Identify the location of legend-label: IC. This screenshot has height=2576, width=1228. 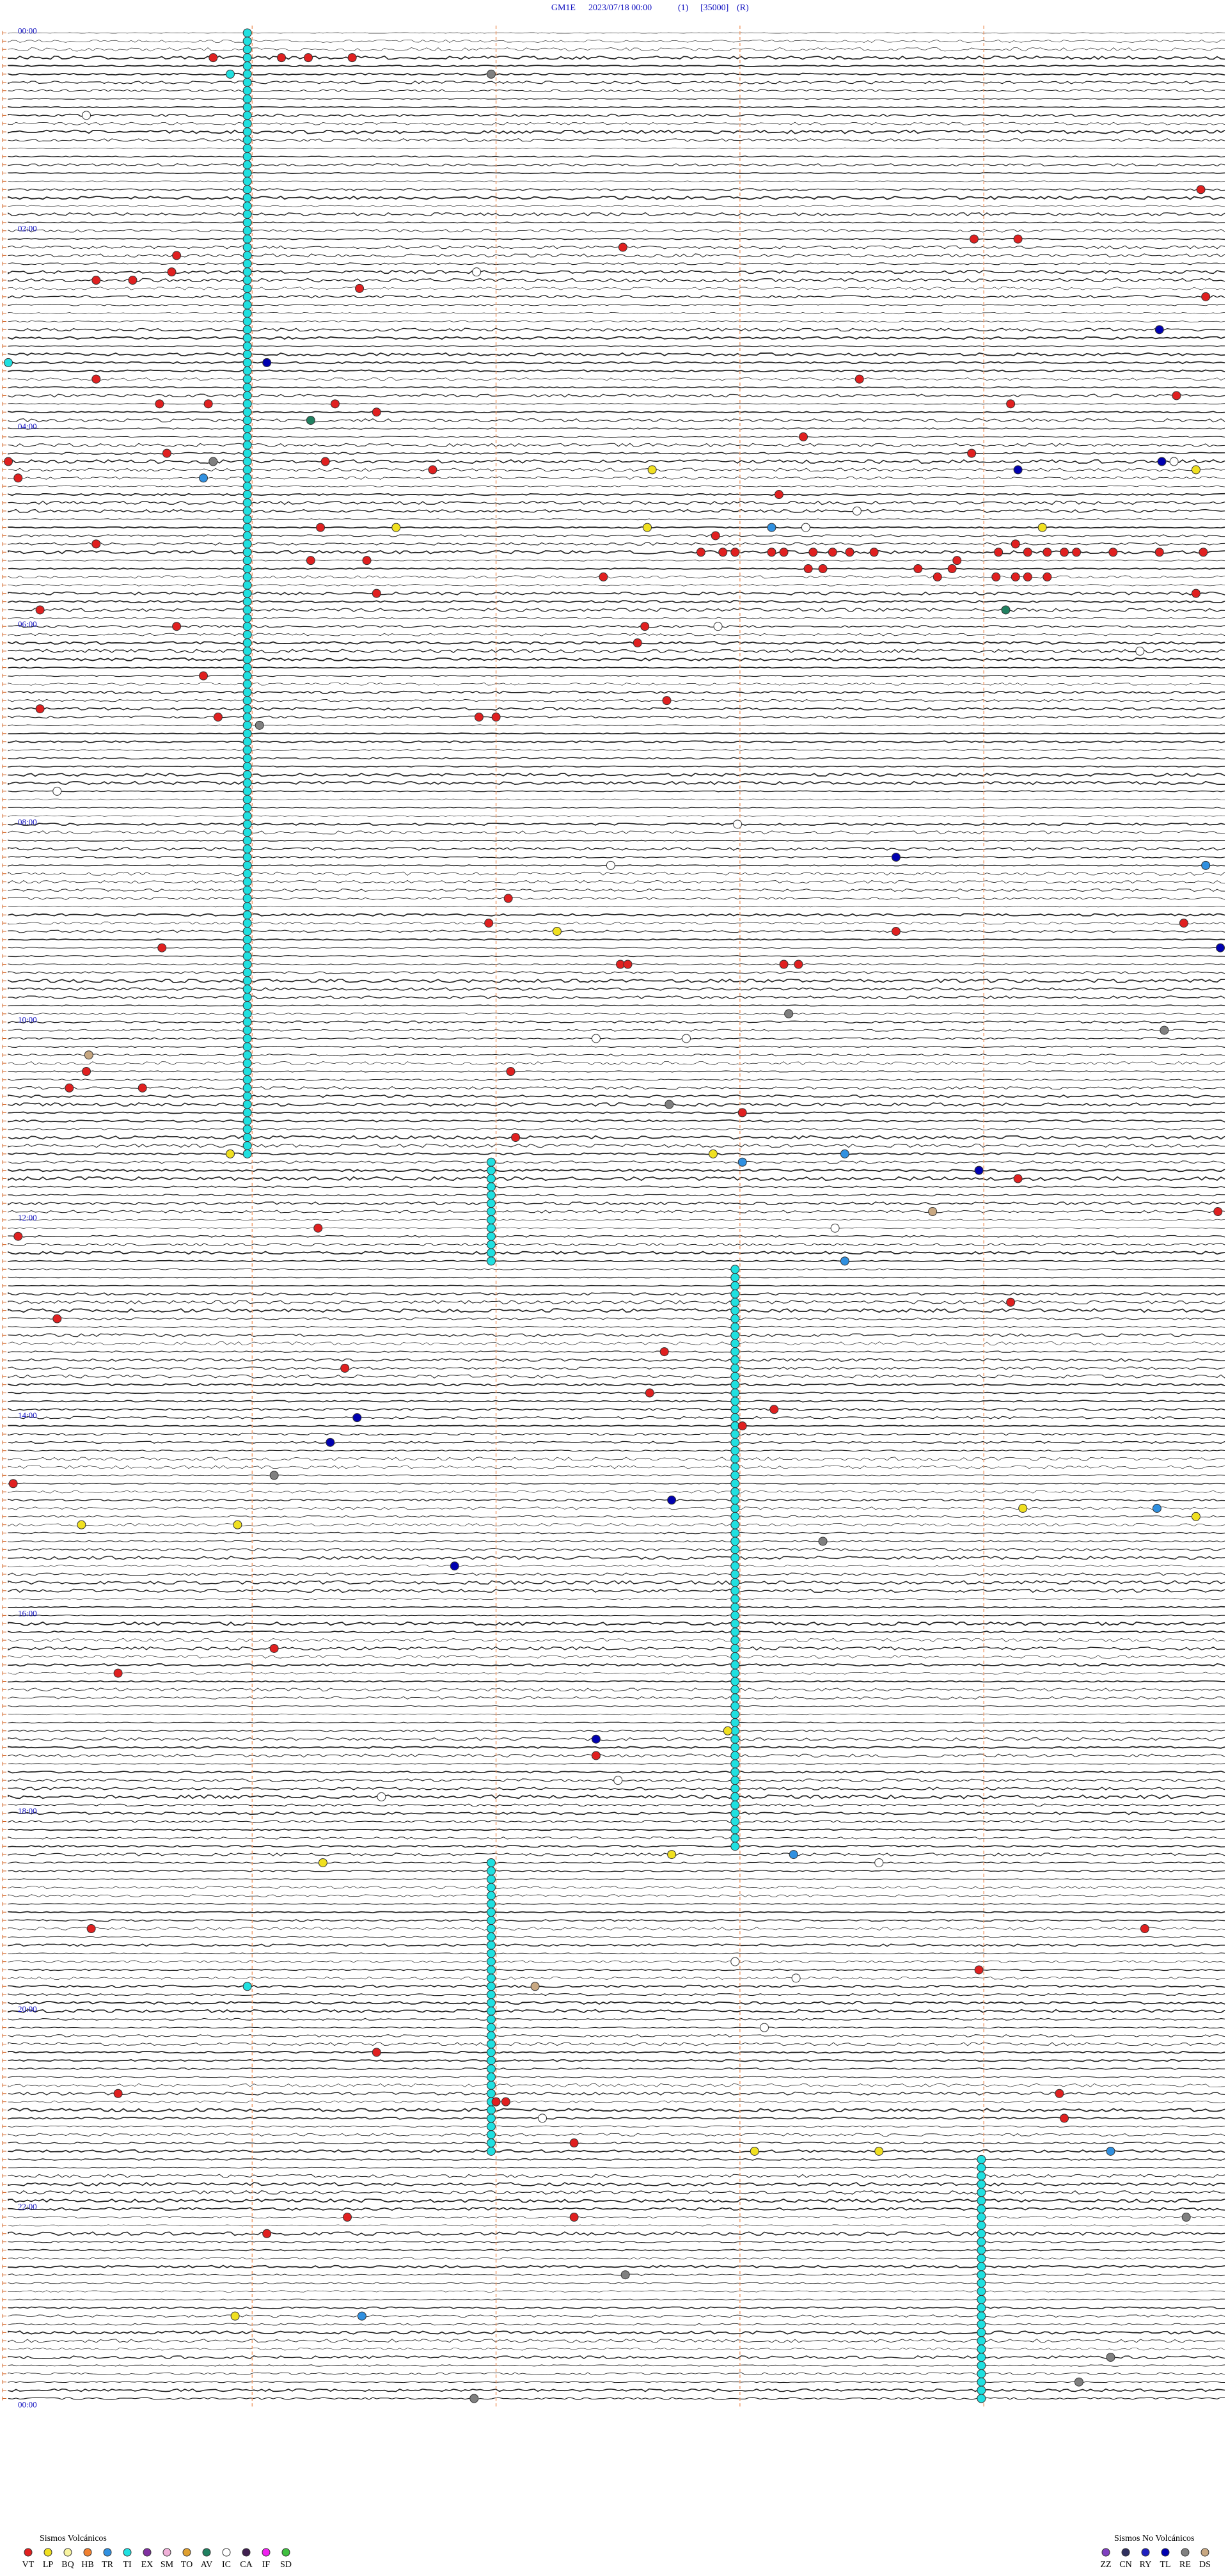
(226, 2565).